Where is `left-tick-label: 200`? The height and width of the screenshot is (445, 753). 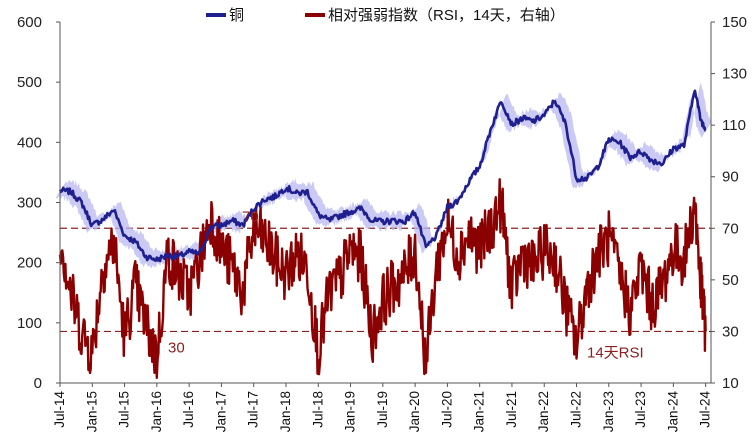 left-tick-label: 200 is located at coordinates (29, 263).